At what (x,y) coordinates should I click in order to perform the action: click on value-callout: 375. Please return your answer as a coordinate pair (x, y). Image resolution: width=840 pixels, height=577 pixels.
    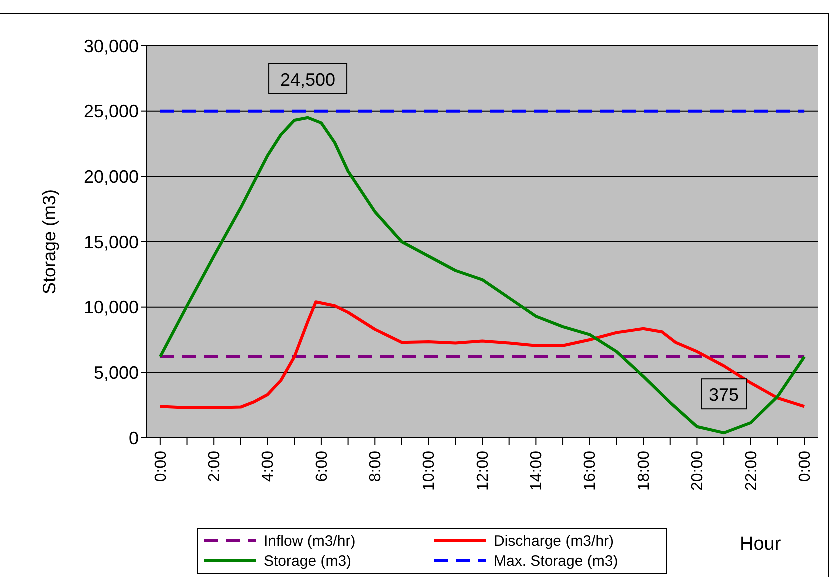
    Looking at the image, I should click on (724, 394).